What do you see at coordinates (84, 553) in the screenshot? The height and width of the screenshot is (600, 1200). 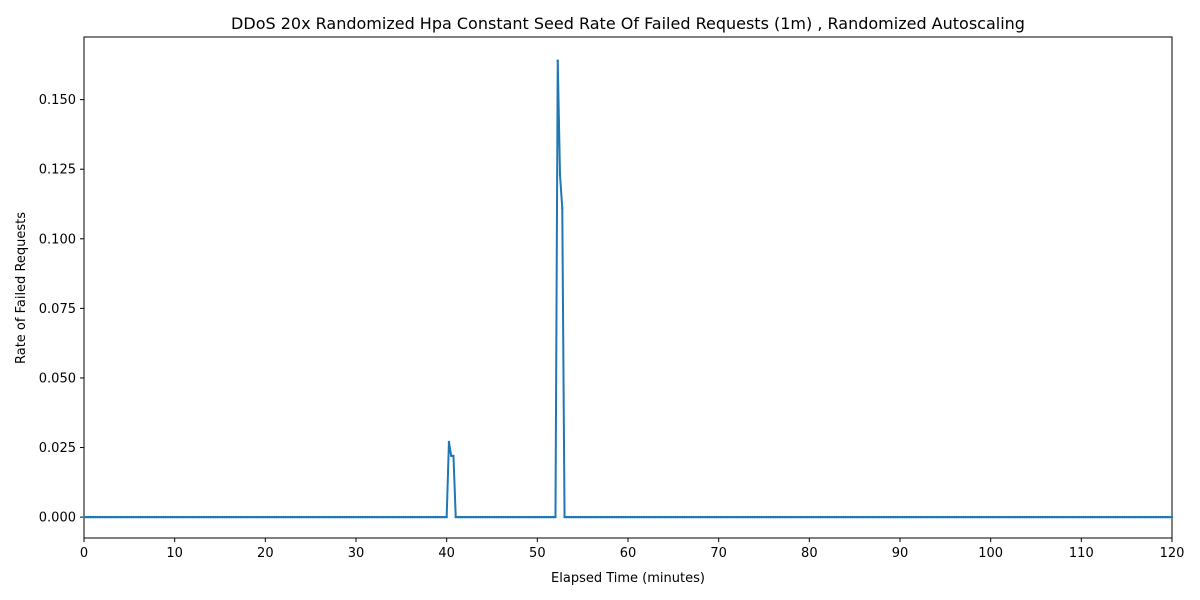 I see `x-tick-label: 0` at bounding box center [84, 553].